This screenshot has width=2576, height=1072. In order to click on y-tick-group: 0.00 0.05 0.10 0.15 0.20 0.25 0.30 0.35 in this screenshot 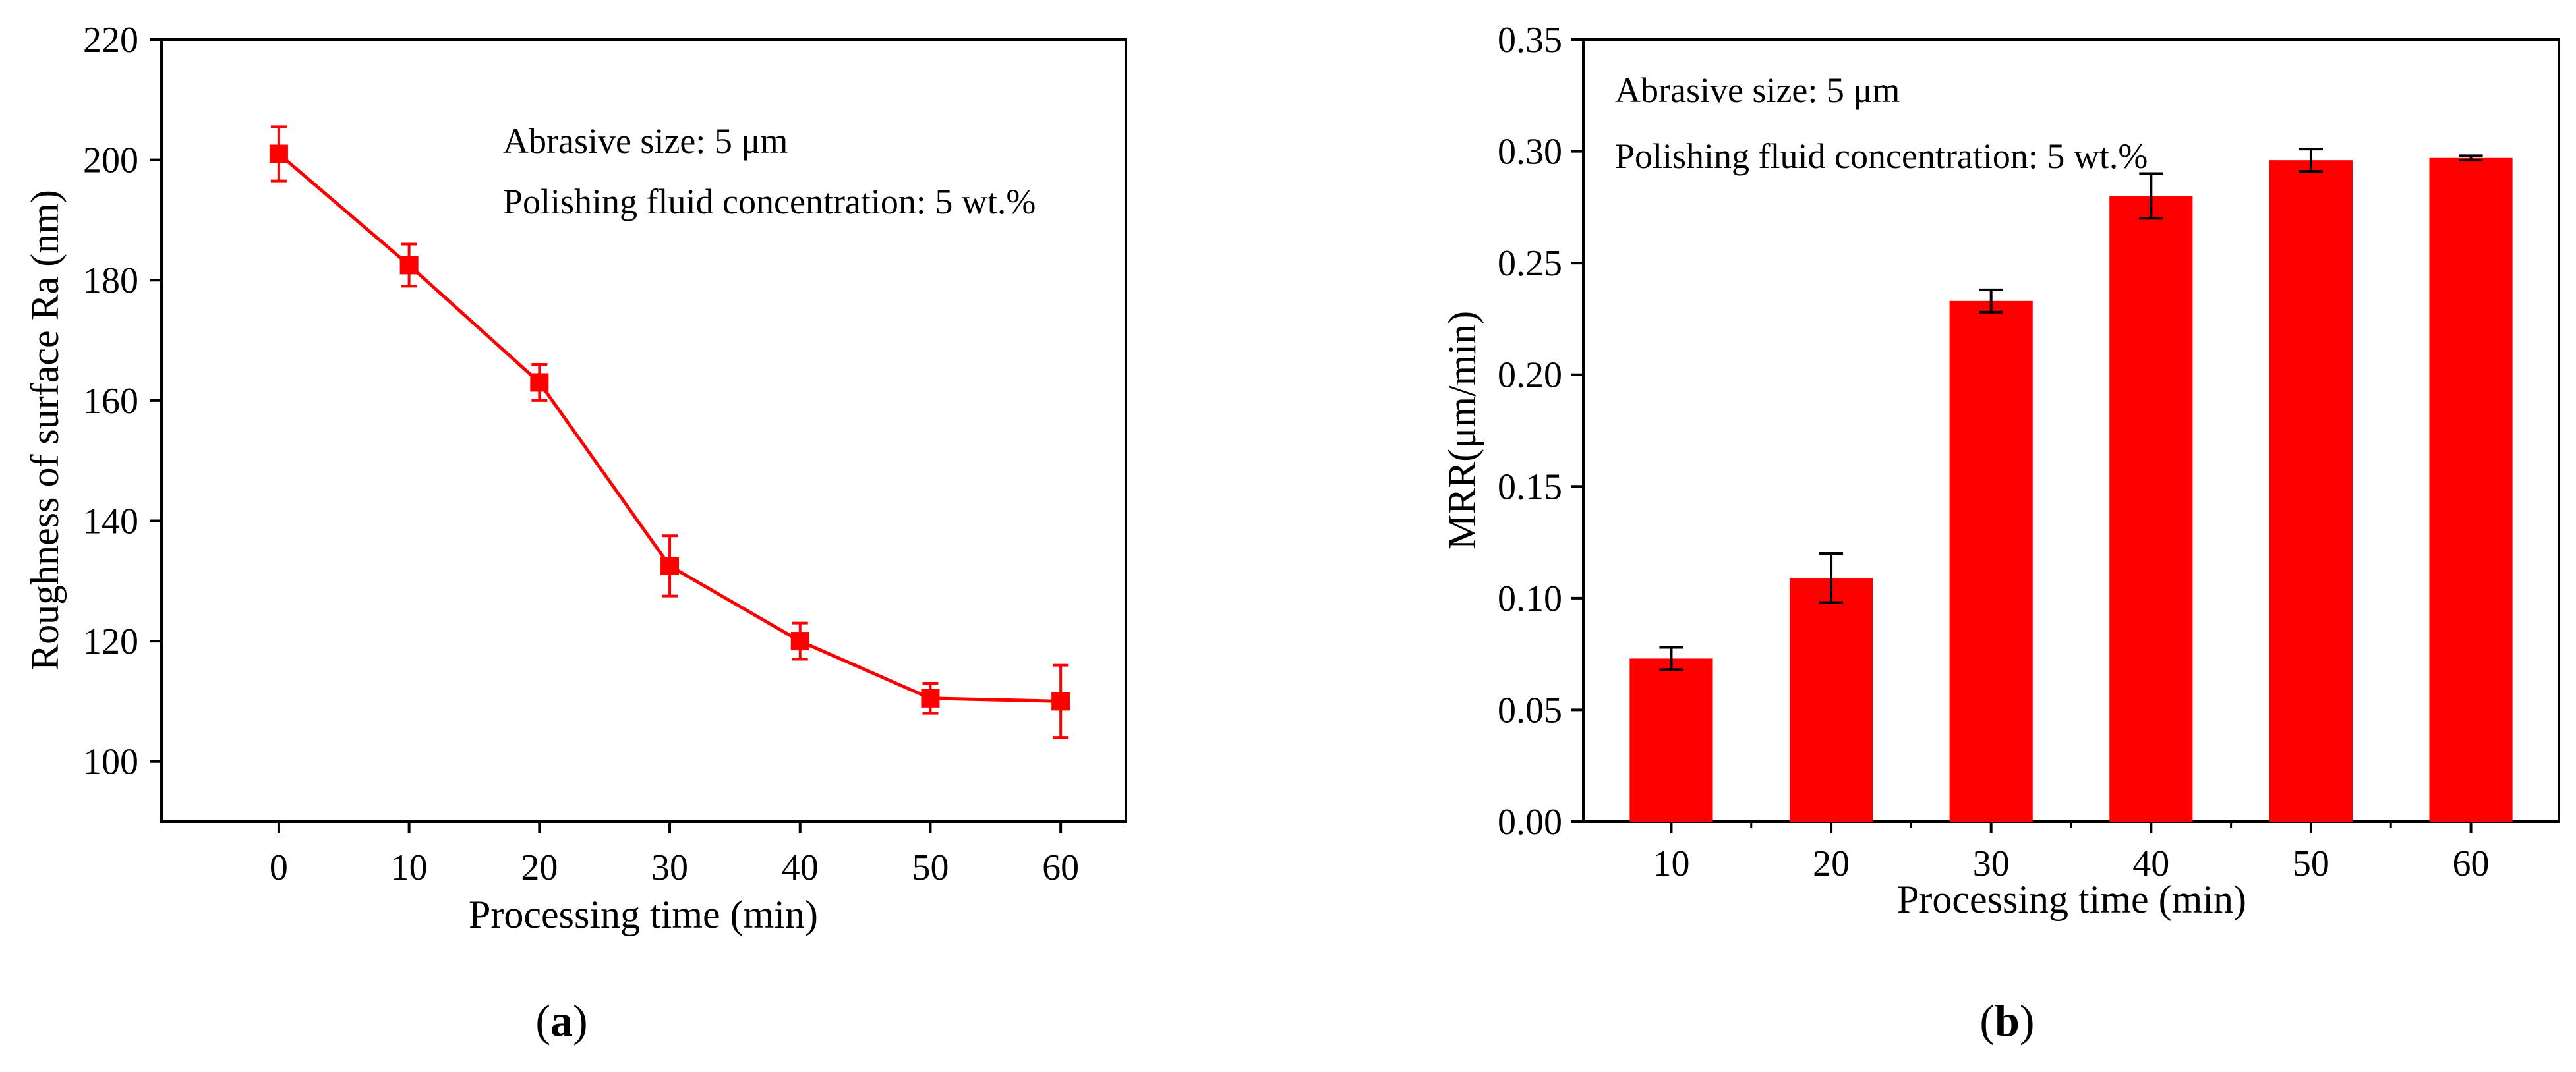, I will do `click(1540, 432)`.